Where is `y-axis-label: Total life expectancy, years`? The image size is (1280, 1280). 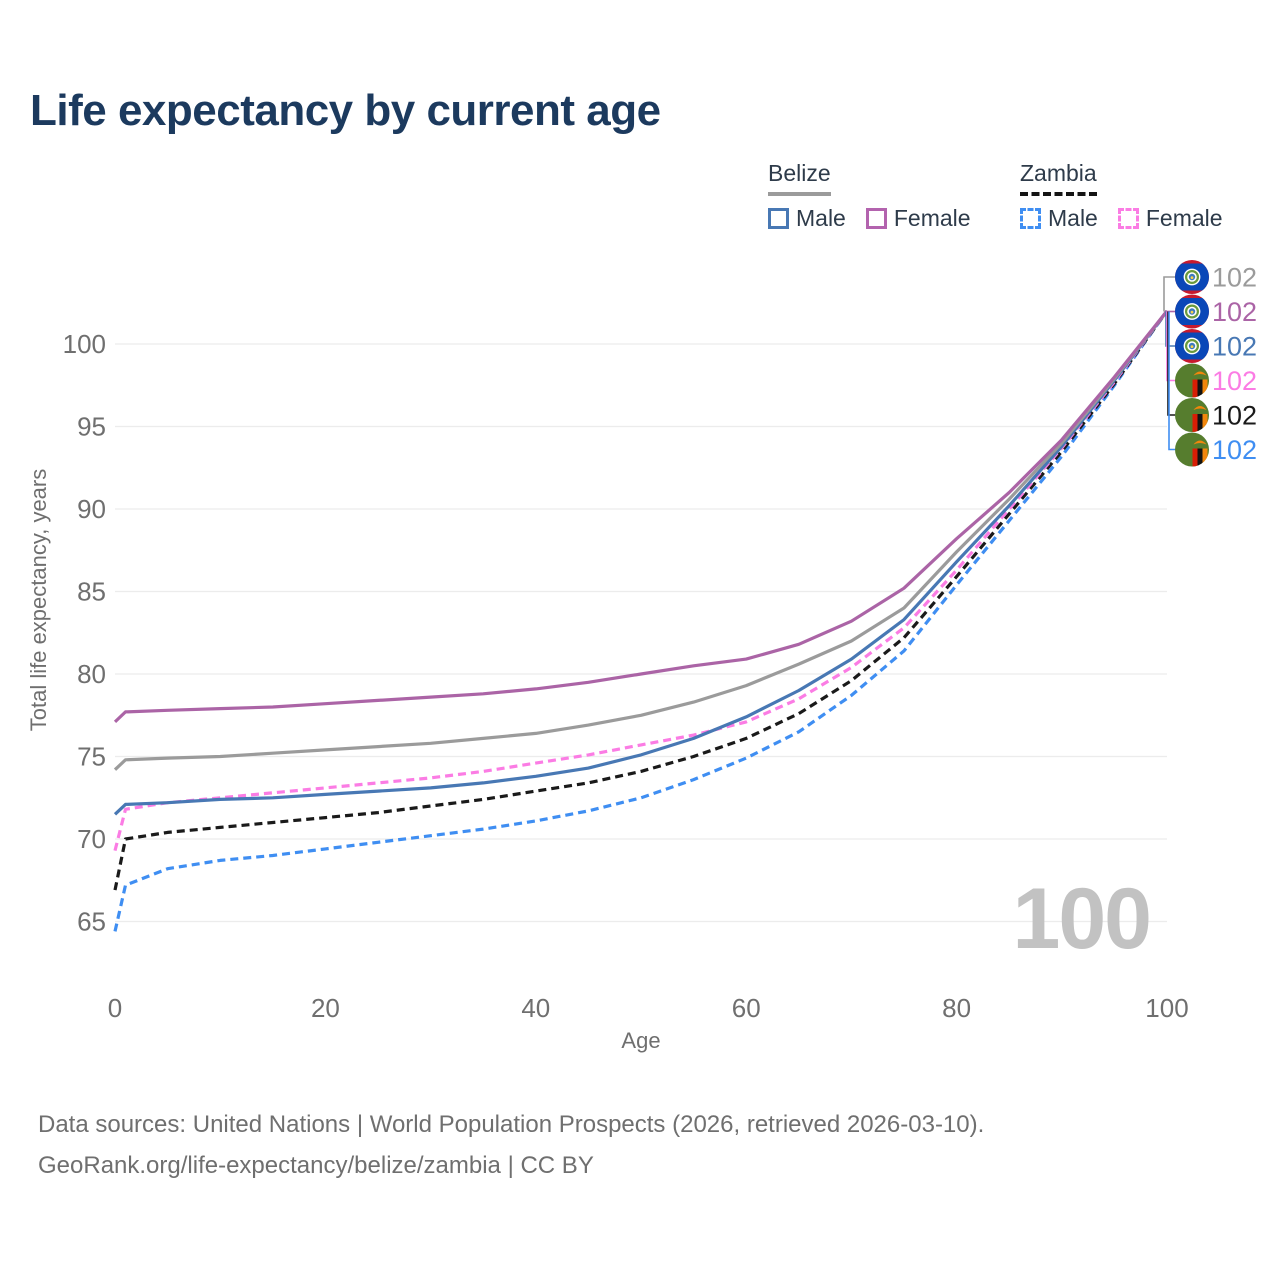 y-axis-label: Total life expectancy, years is located at coordinates (38, 600).